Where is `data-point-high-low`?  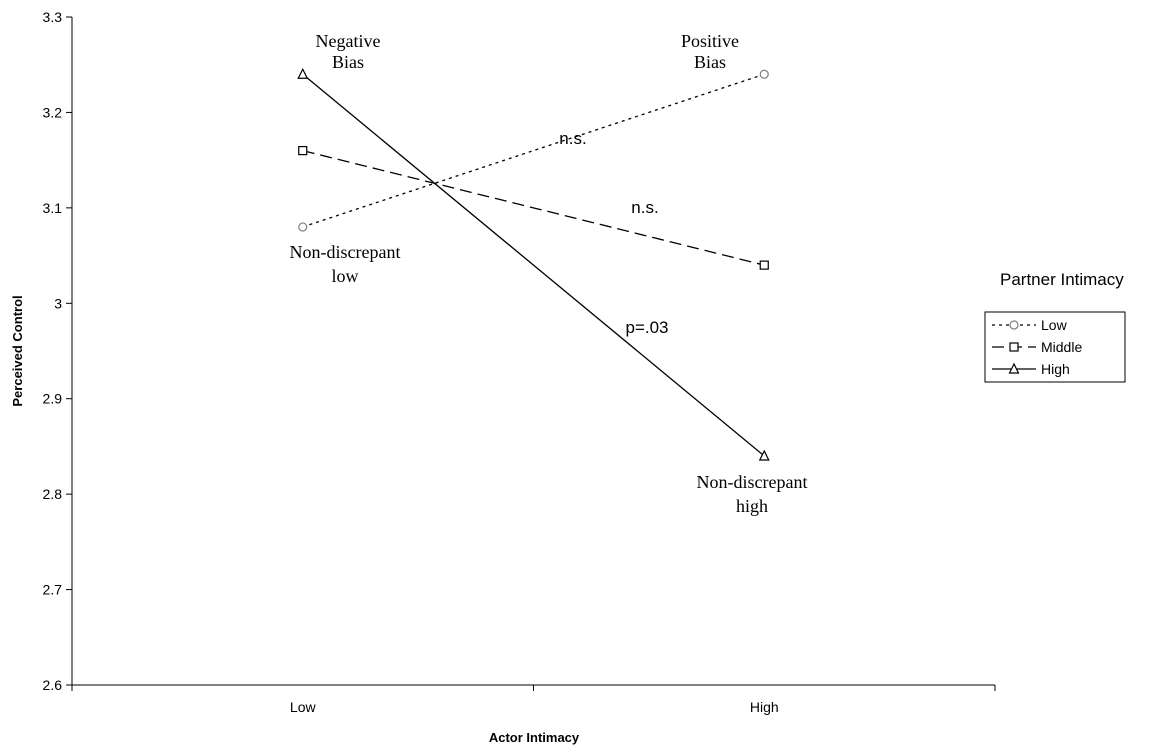 data-point-high-low is located at coordinates (303, 73).